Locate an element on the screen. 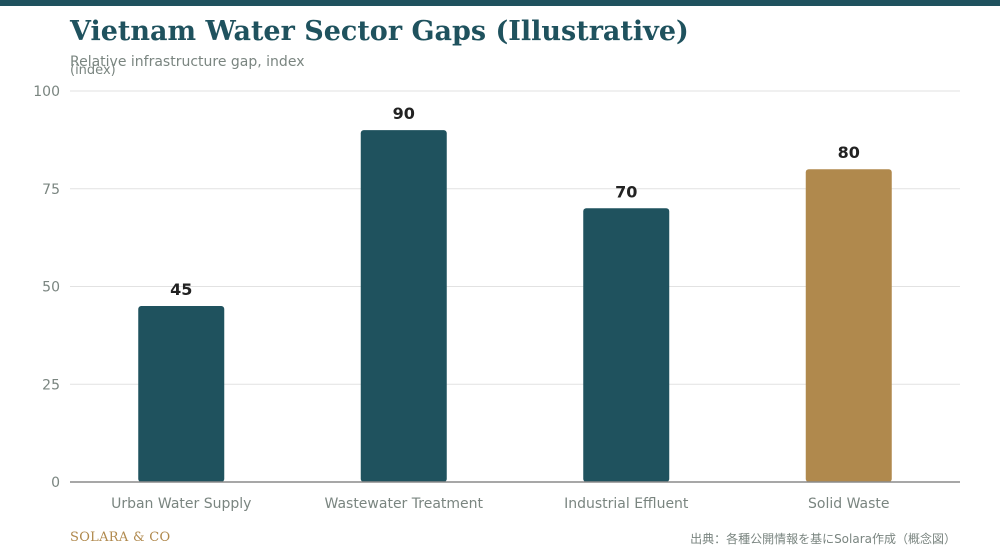 Image resolution: width=1000 pixels, height=560 pixels. top-accent-bar is located at coordinates (500, 3).